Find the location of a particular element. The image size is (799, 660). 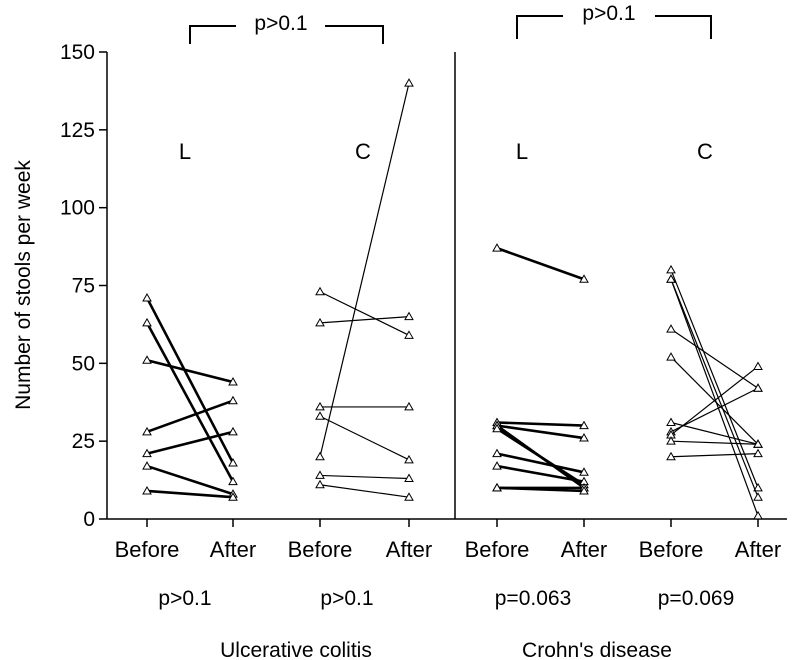

disease-label-uc: Ulcerative colitis is located at coordinates (296, 649).